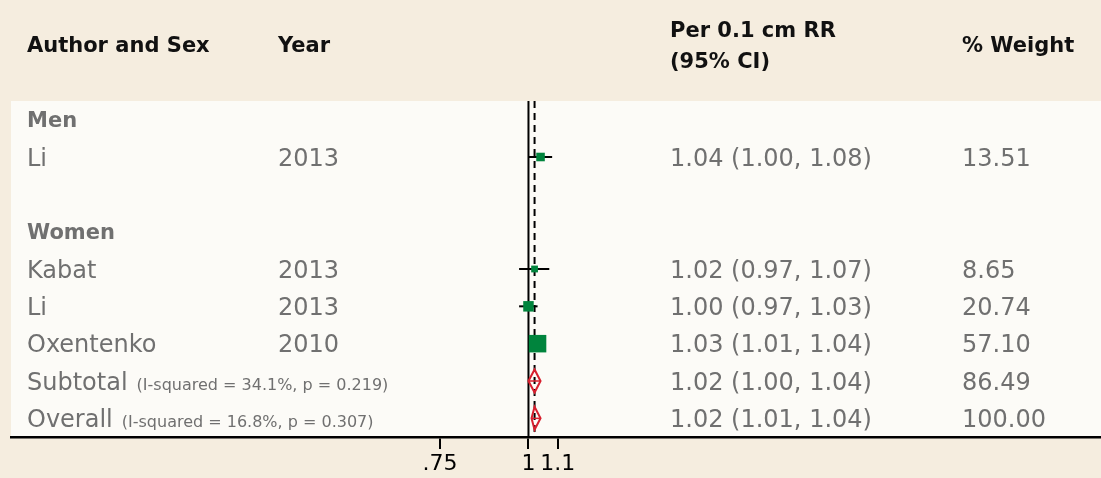 The image size is (1101, 478). Describe the element at coordinates (304, 45) in the screenshot. I see `text: Year` at that location.